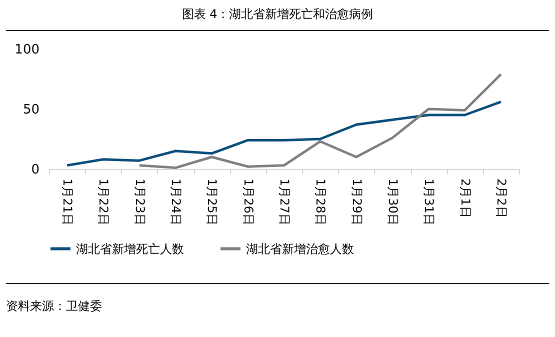  Describe the element at coordinates (248, 202) in the screenshot. I see `x-tick-label: 1月26日` at that location.